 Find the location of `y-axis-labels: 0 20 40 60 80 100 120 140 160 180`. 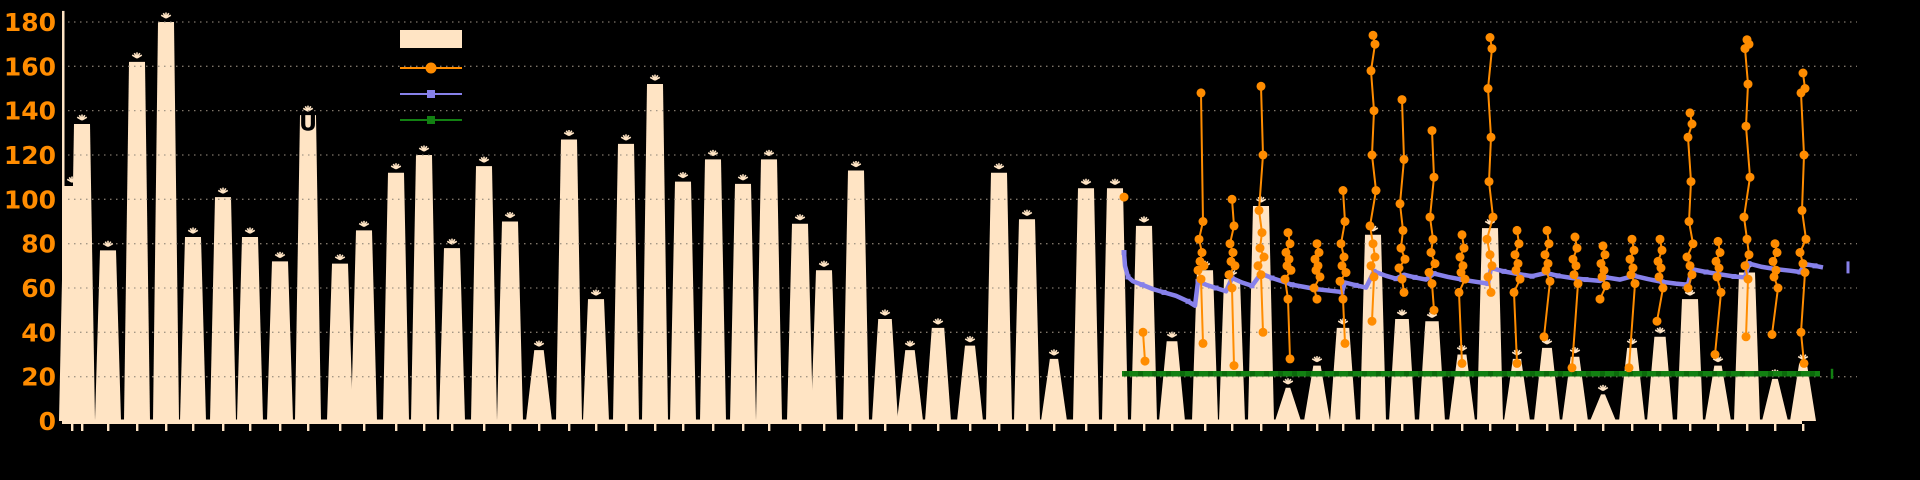

y-axis-labels: 0 20 40 60 80 100 120 140 160 180 is located at coordinates (30, 222).